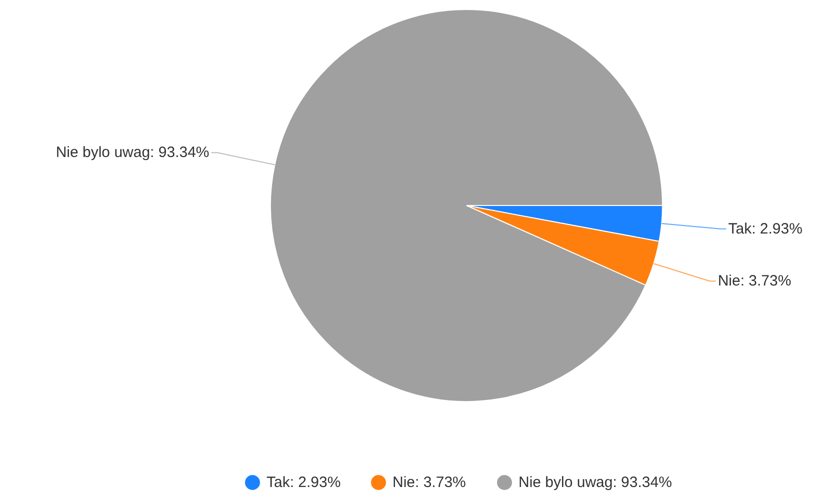  I want to click on slice-label: Nie: 3.73%, so click(755, 281).